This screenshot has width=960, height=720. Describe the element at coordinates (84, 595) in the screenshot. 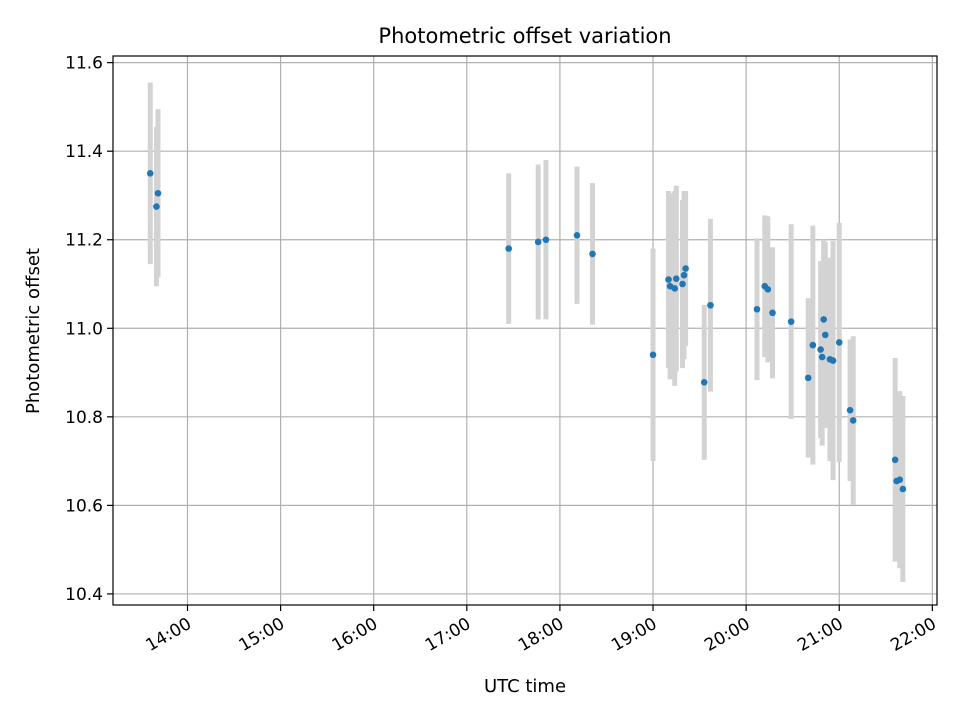

I see `y-tick-label: 10.4` at that location.